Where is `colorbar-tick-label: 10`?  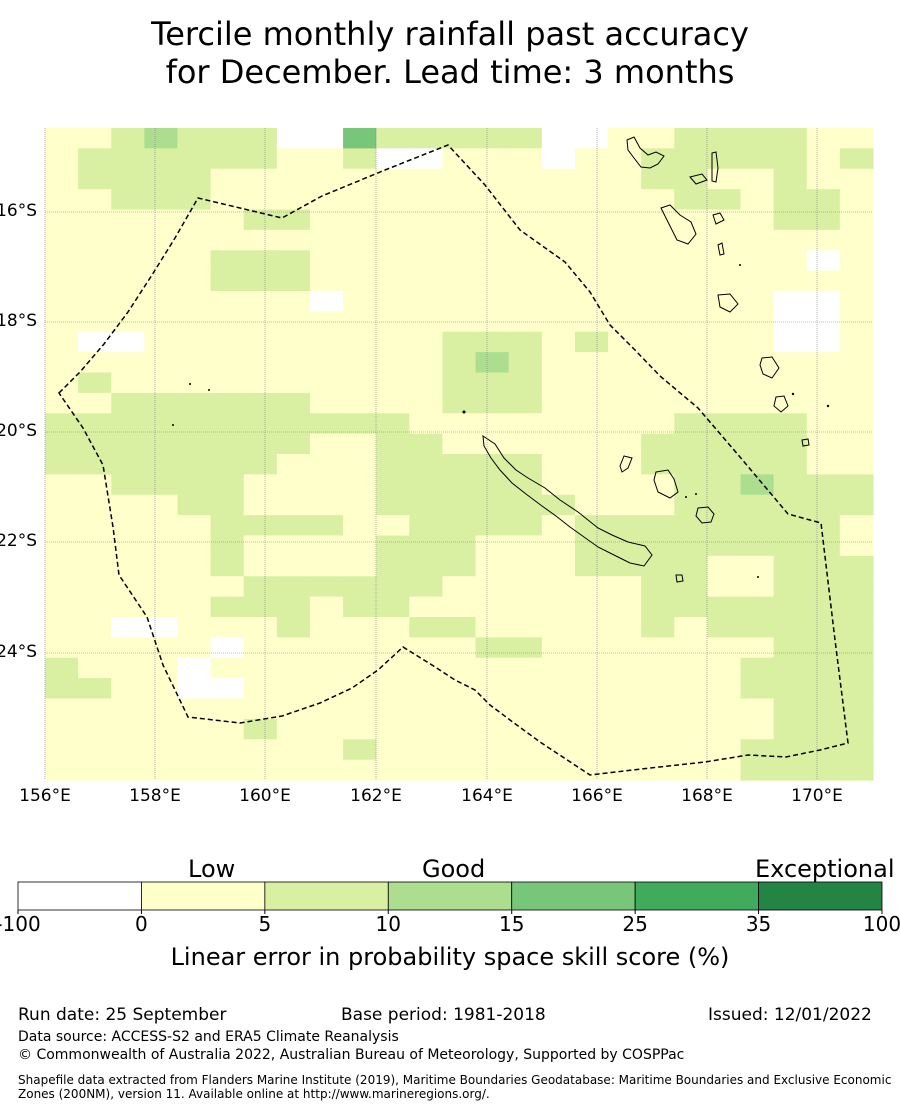
colorbar-tick-label: 10 is located at coordinates (388, 924).